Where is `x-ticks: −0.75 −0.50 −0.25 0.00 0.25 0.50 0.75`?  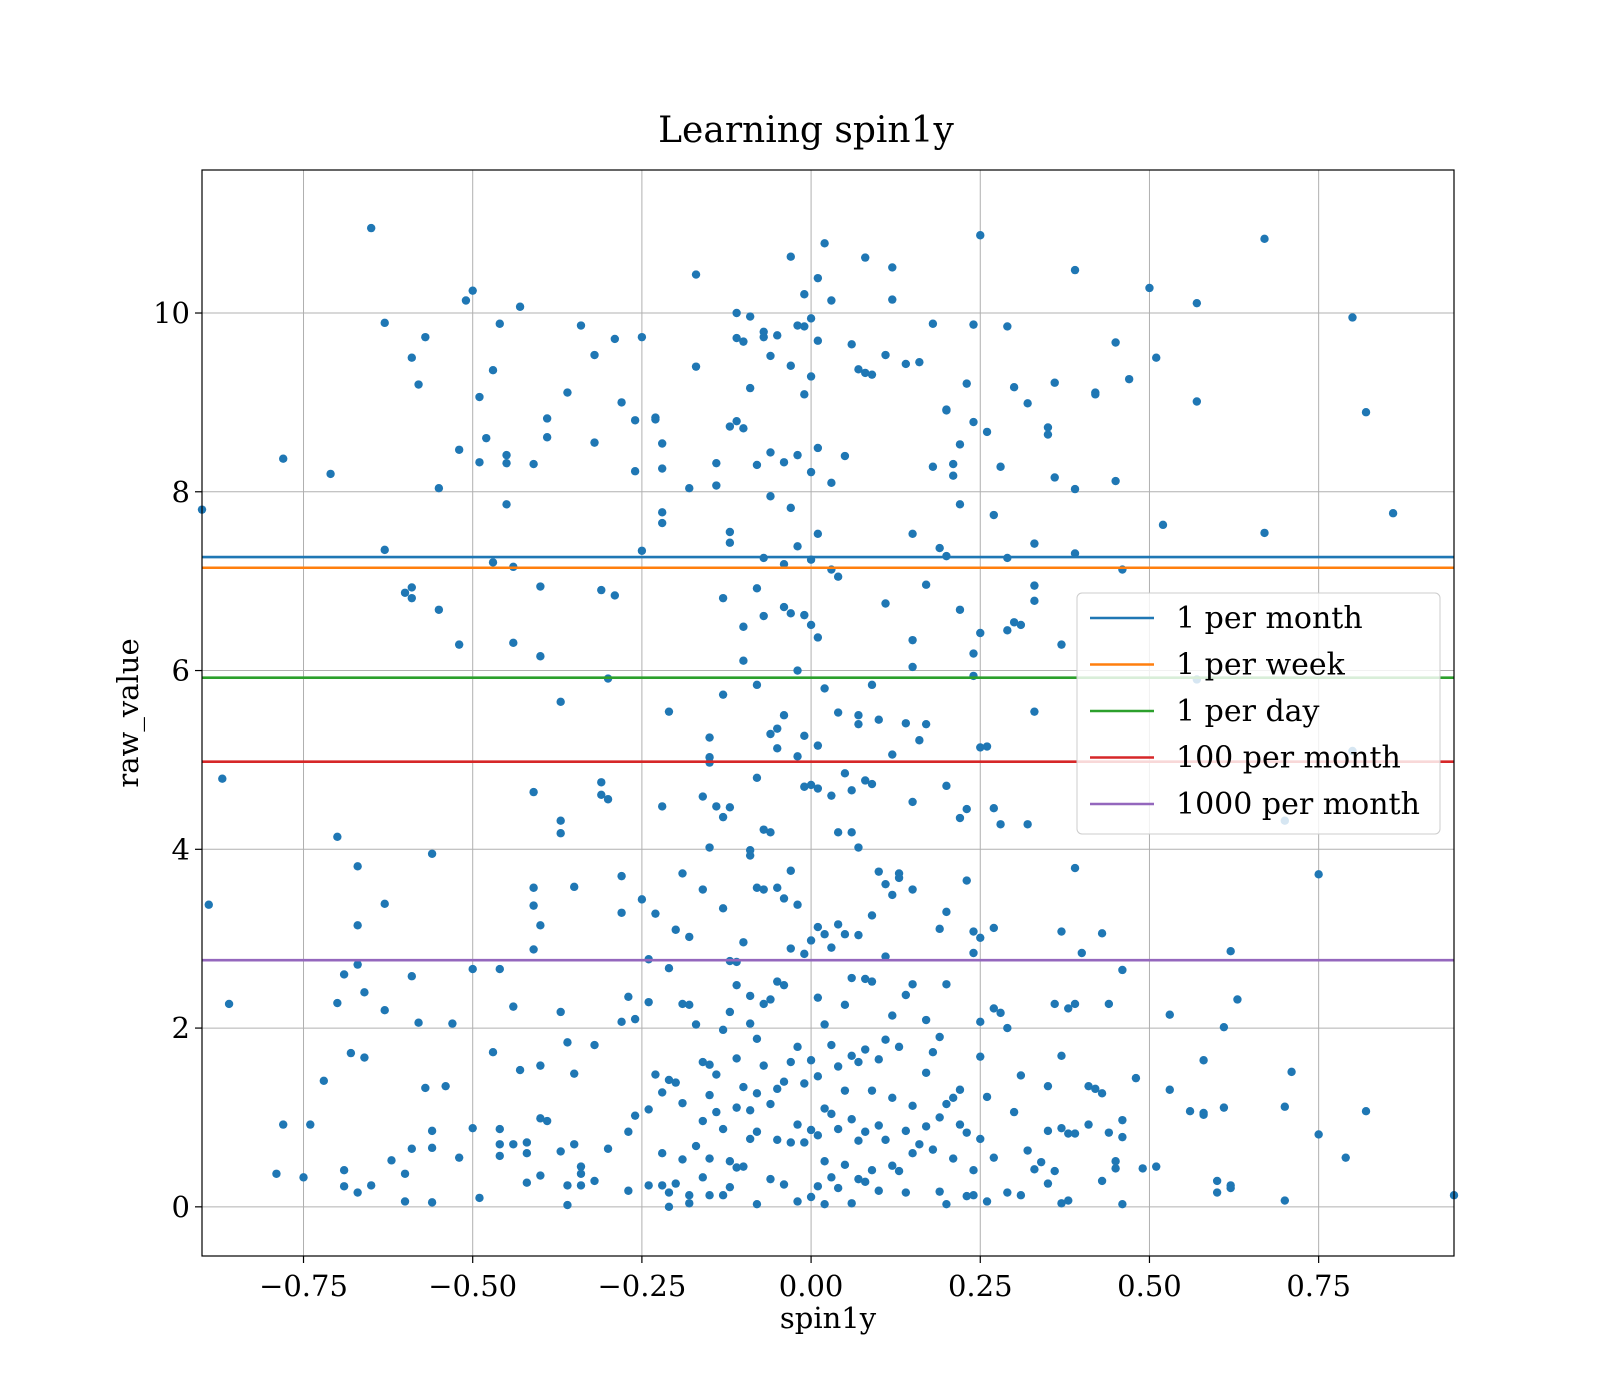
x-ticks: −0.75 −0.50 −0.25 0.00 0.25 0.50 0.75 is located at coordinates (805, 1279).